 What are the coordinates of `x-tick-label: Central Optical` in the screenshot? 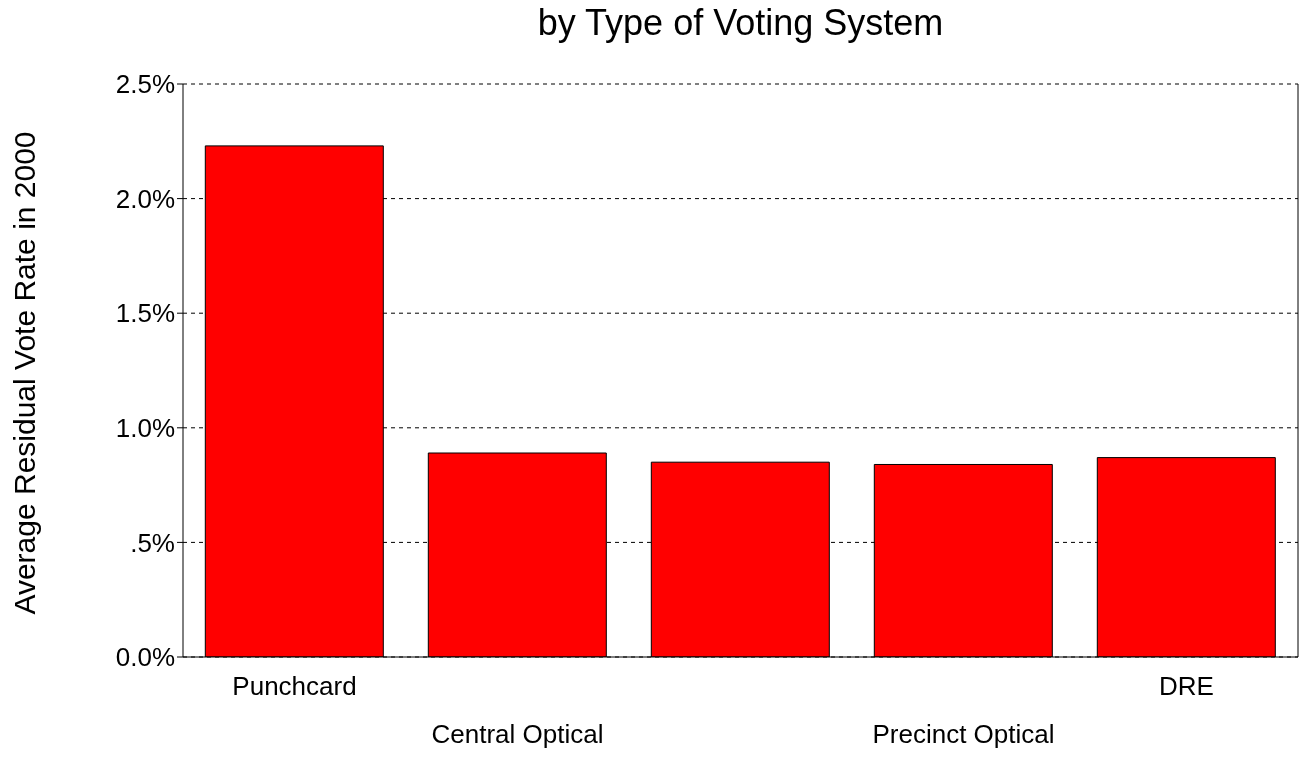 It's located at (517, 734).